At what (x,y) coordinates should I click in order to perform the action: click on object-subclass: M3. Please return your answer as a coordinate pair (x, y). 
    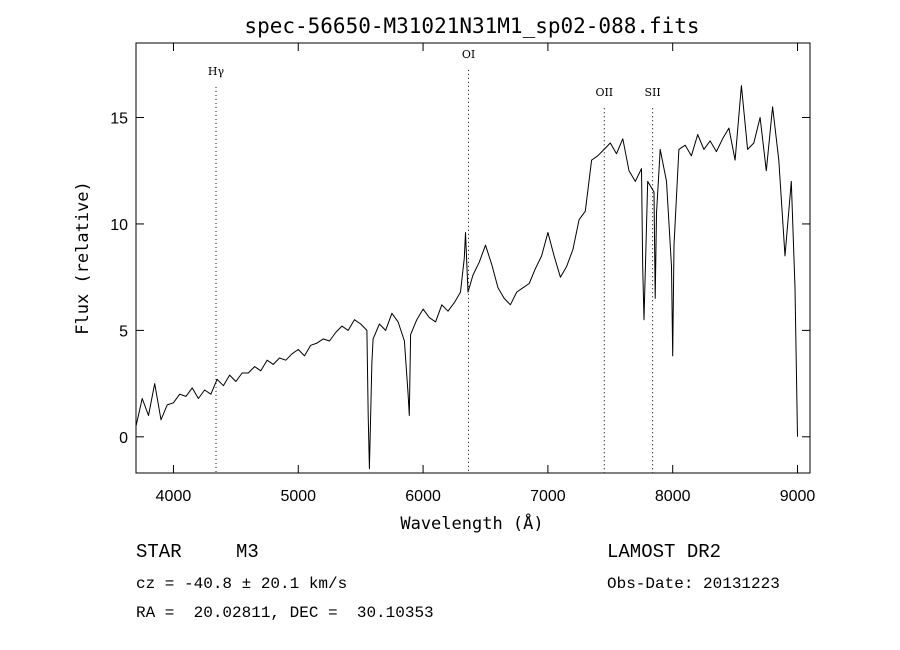
    Looking at the image, I should click on (247, 552).